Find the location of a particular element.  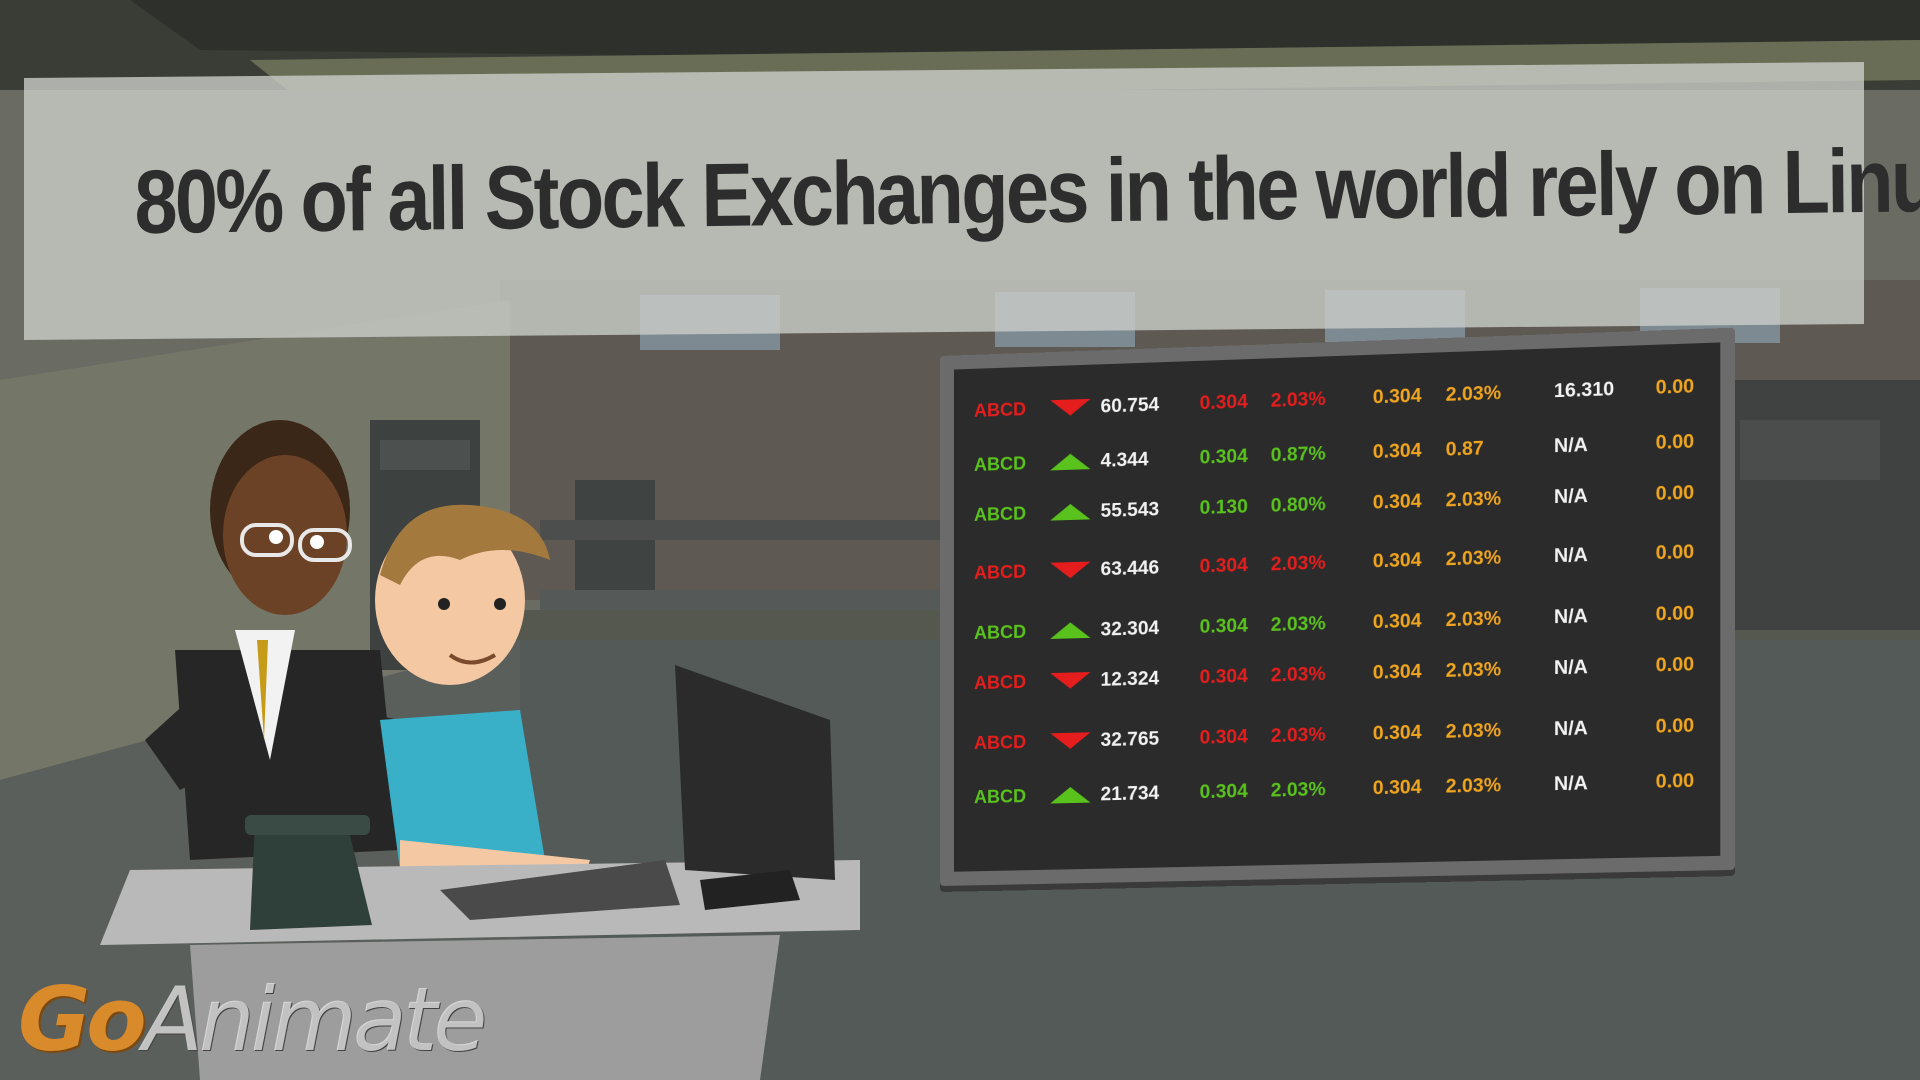

ticker-price: 63.446 is located at coordinates (1130, 569).